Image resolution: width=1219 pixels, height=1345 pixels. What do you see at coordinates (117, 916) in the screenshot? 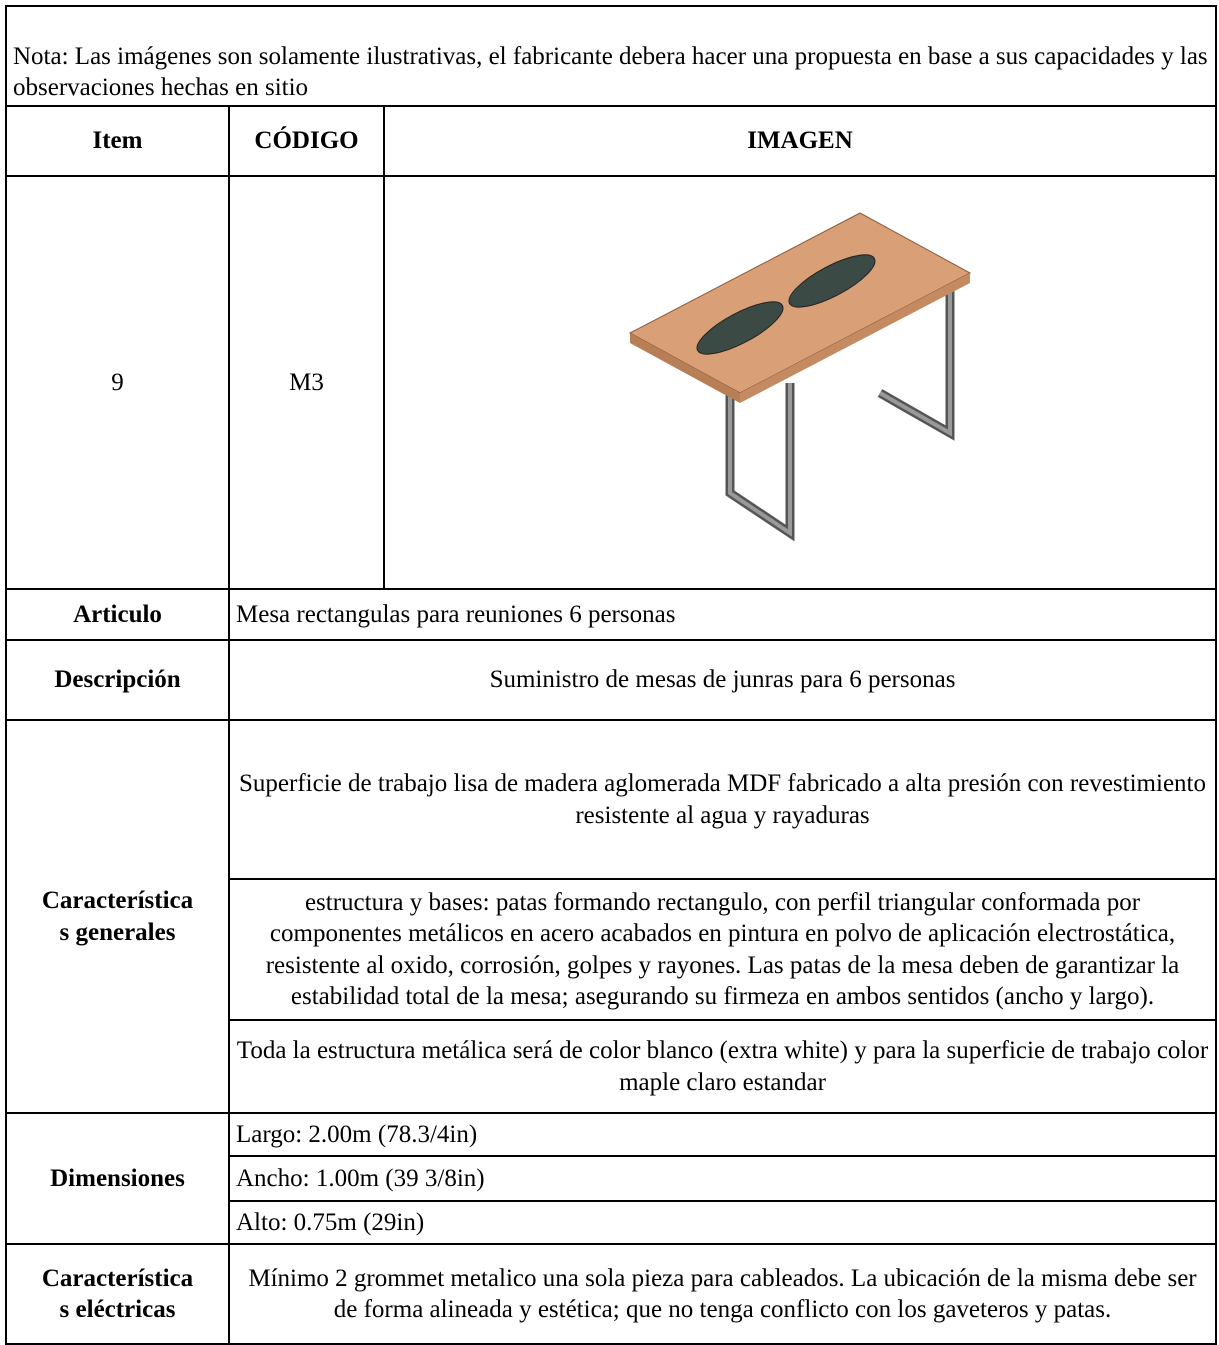
I see `row-label: Característica s generales` at bounding box center [117, 916].